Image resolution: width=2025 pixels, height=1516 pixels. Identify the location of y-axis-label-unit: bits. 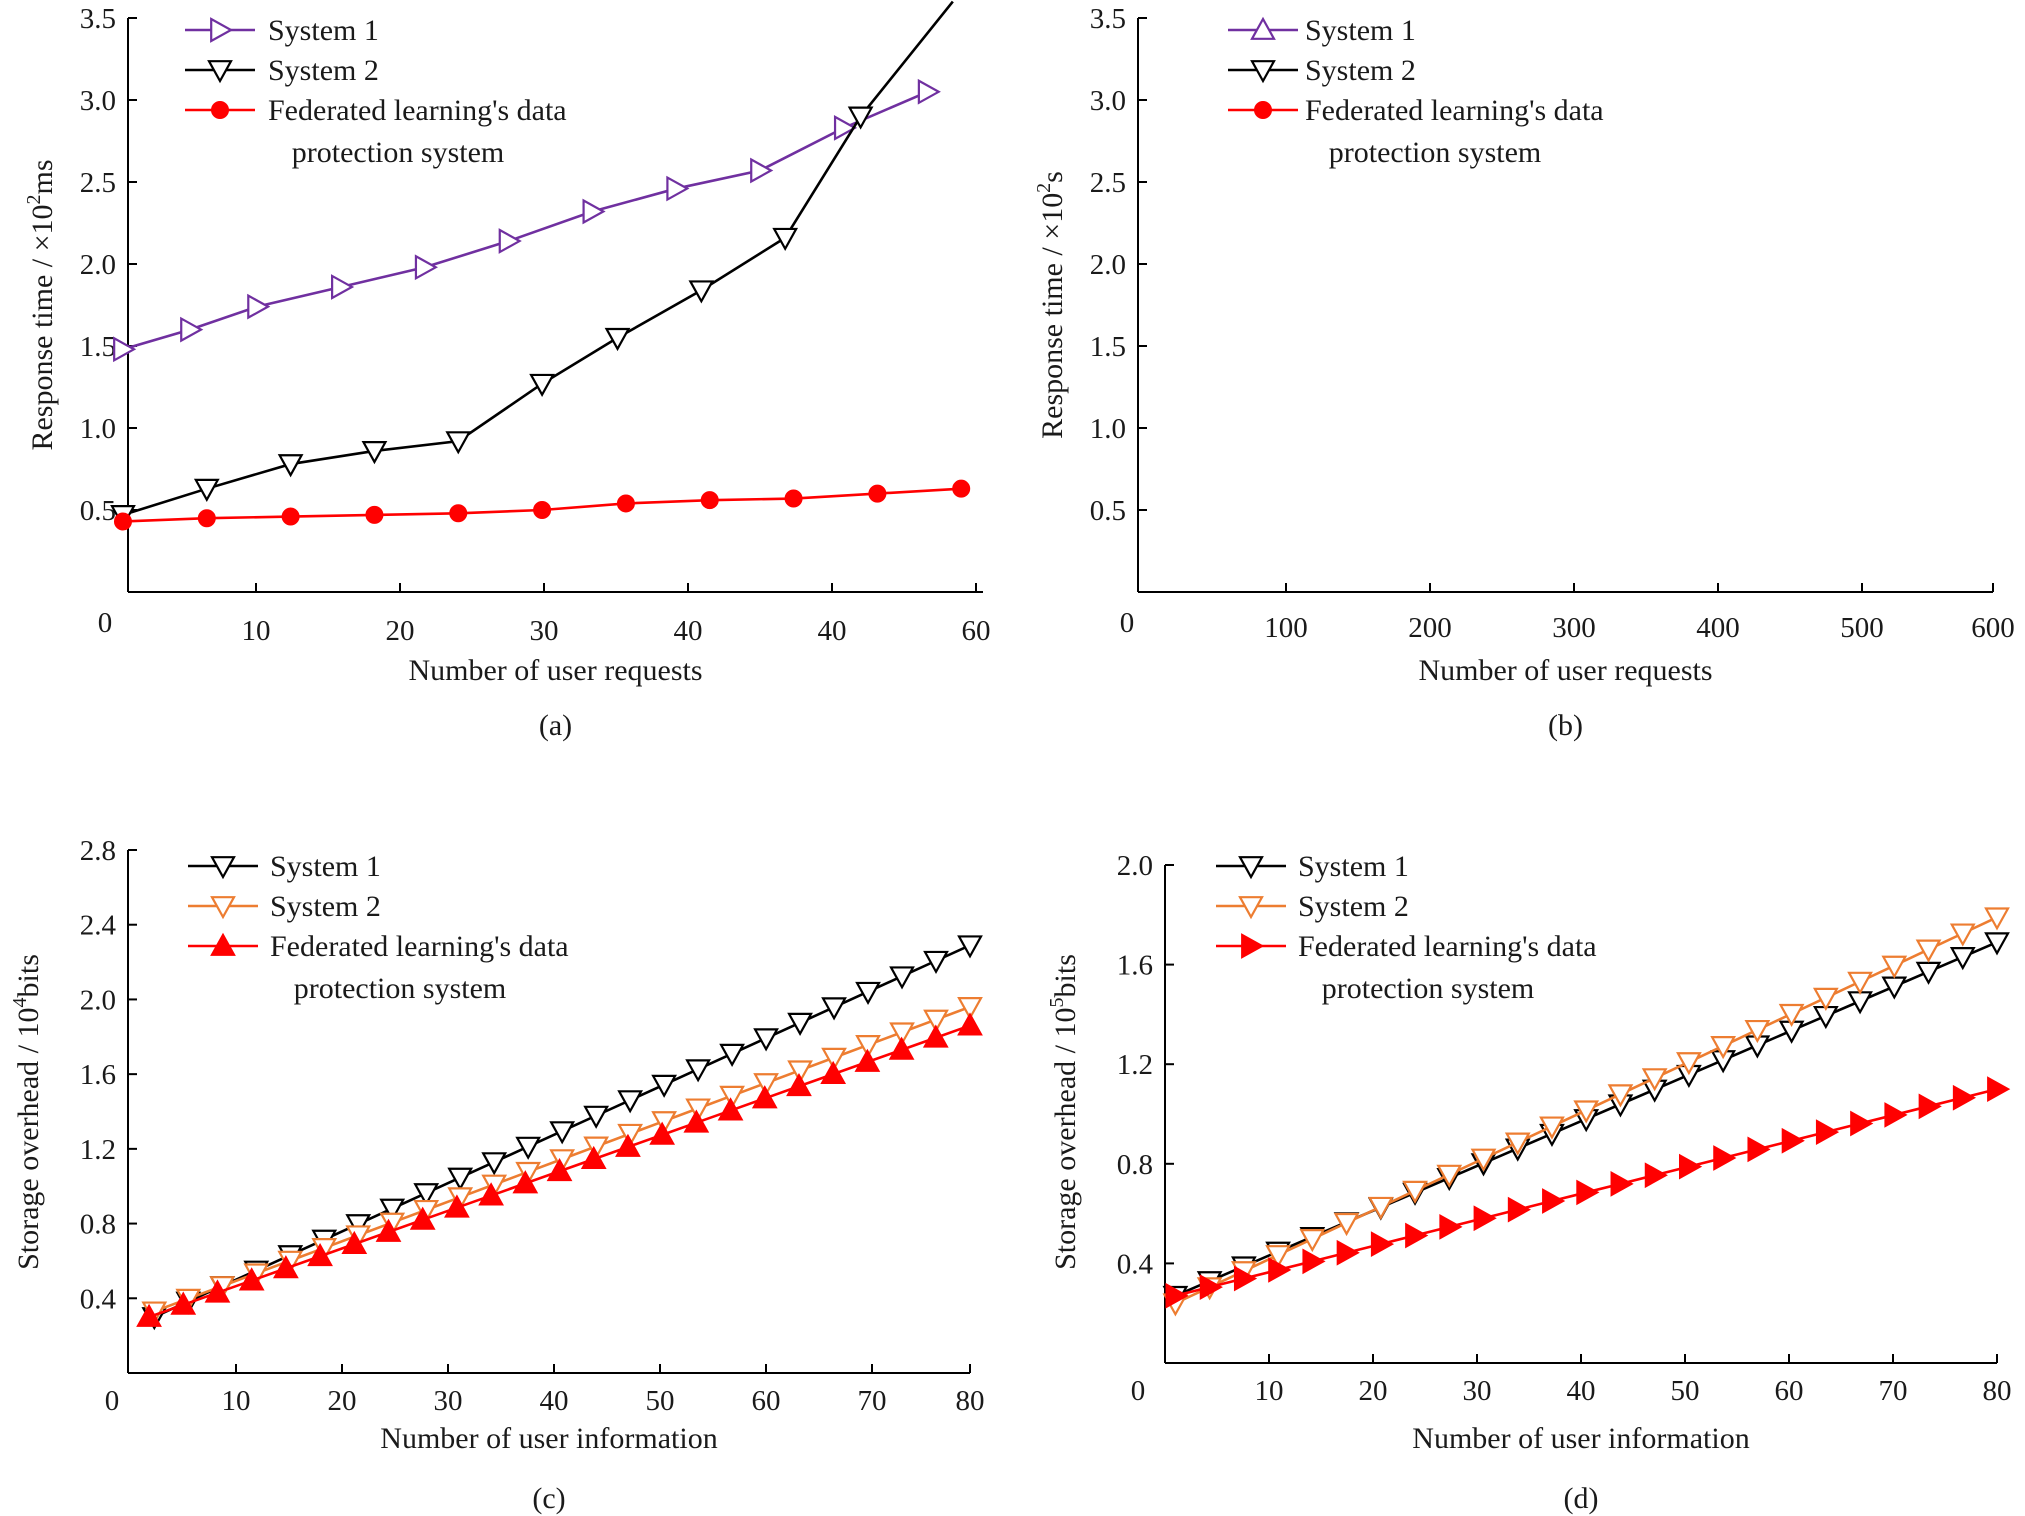
(1065, 975).